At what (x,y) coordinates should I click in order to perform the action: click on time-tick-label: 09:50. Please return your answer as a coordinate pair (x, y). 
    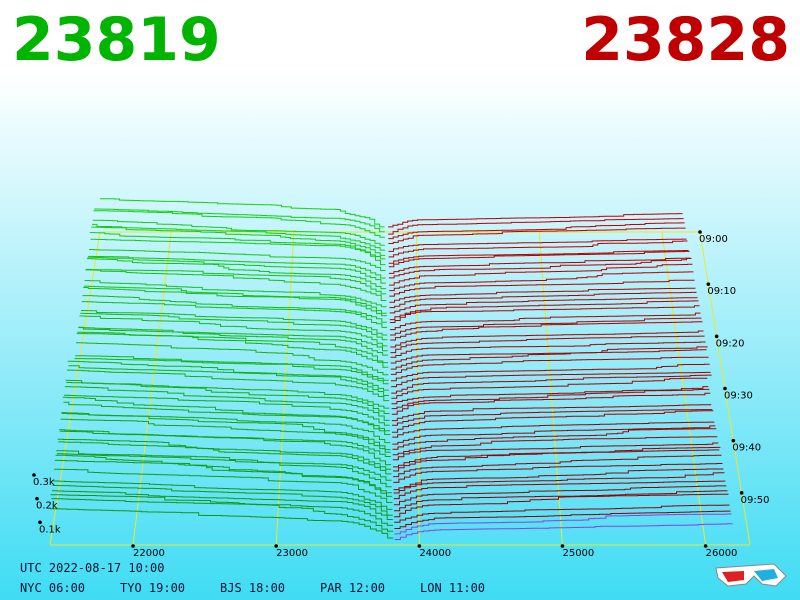
    Looking at the image, I should click on (755, 500).